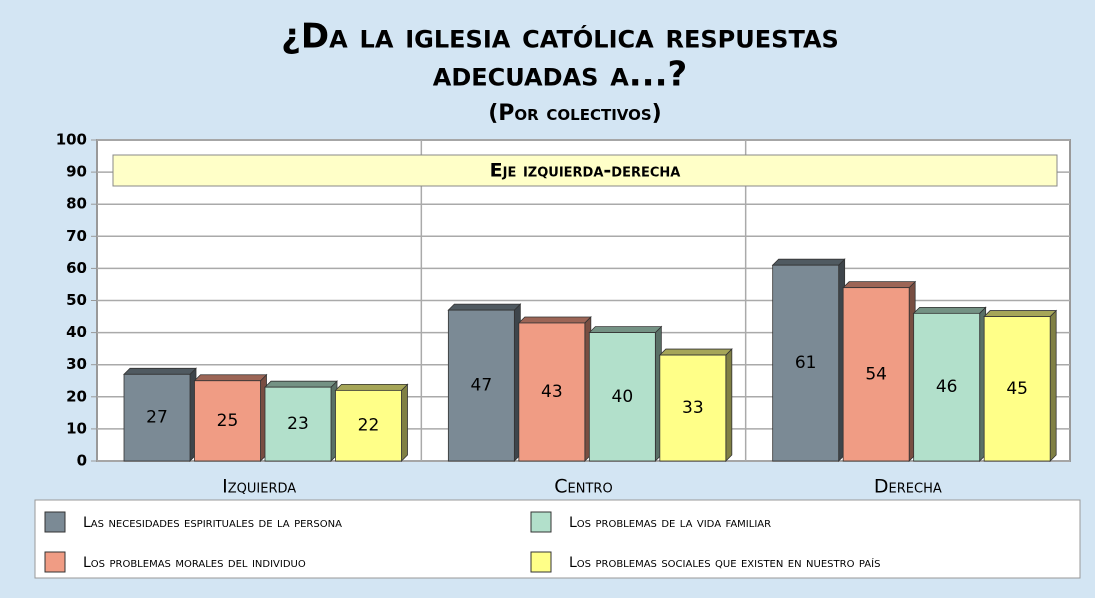 Image resolution: width=1095 pixels, height=598 pixels. What do you see at coordinates (908, 487) in the screenshot?
I see `x-tick-label: Derecha` at bounding box center [908, 487].